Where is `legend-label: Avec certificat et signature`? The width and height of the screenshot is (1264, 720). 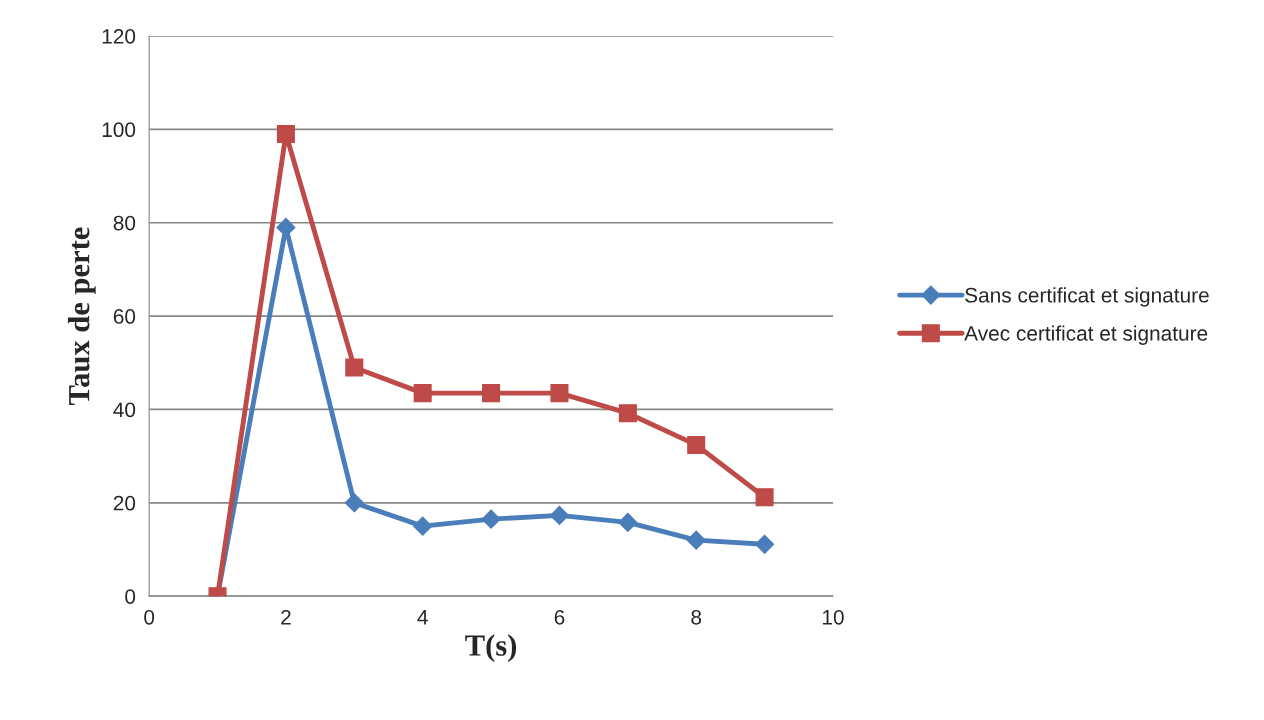
legend-label: Avec certificat et signature is located at coordinates (1086, 335).